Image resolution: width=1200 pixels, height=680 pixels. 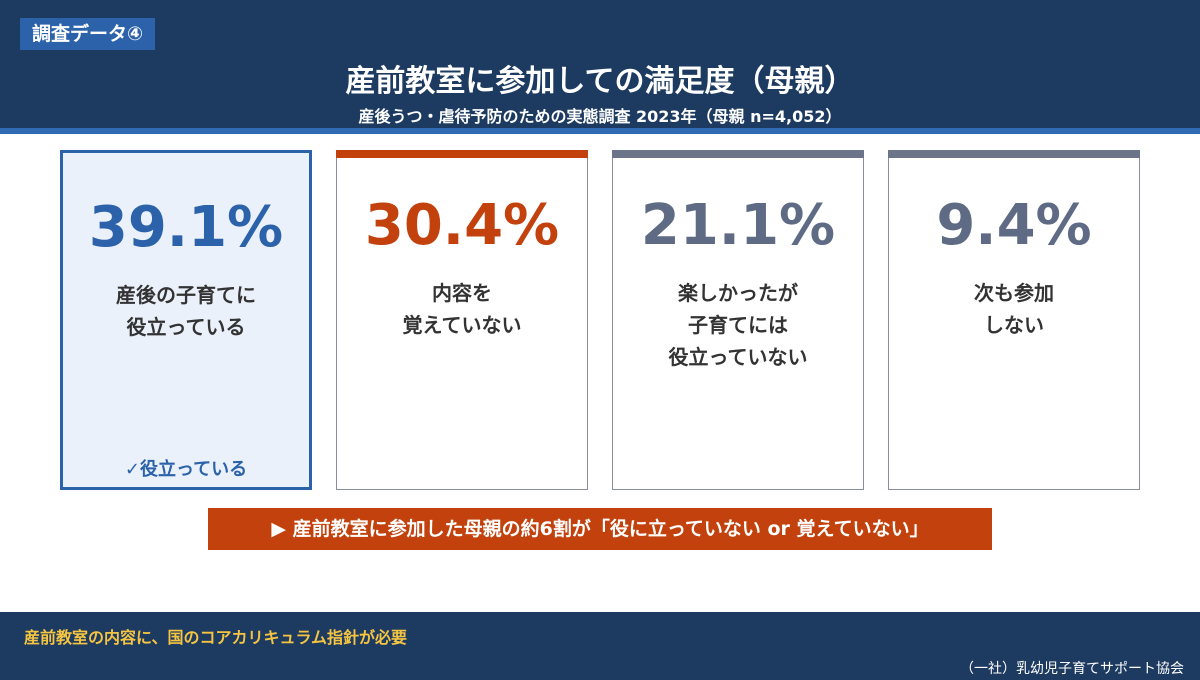 What do you see at coordinates (600, 116) in the screenshot?
I see `subtitle: 産後うつ・虐待予防のための実態調査 2023年（母親 n=4,052）` at bounding box center [600, 116].